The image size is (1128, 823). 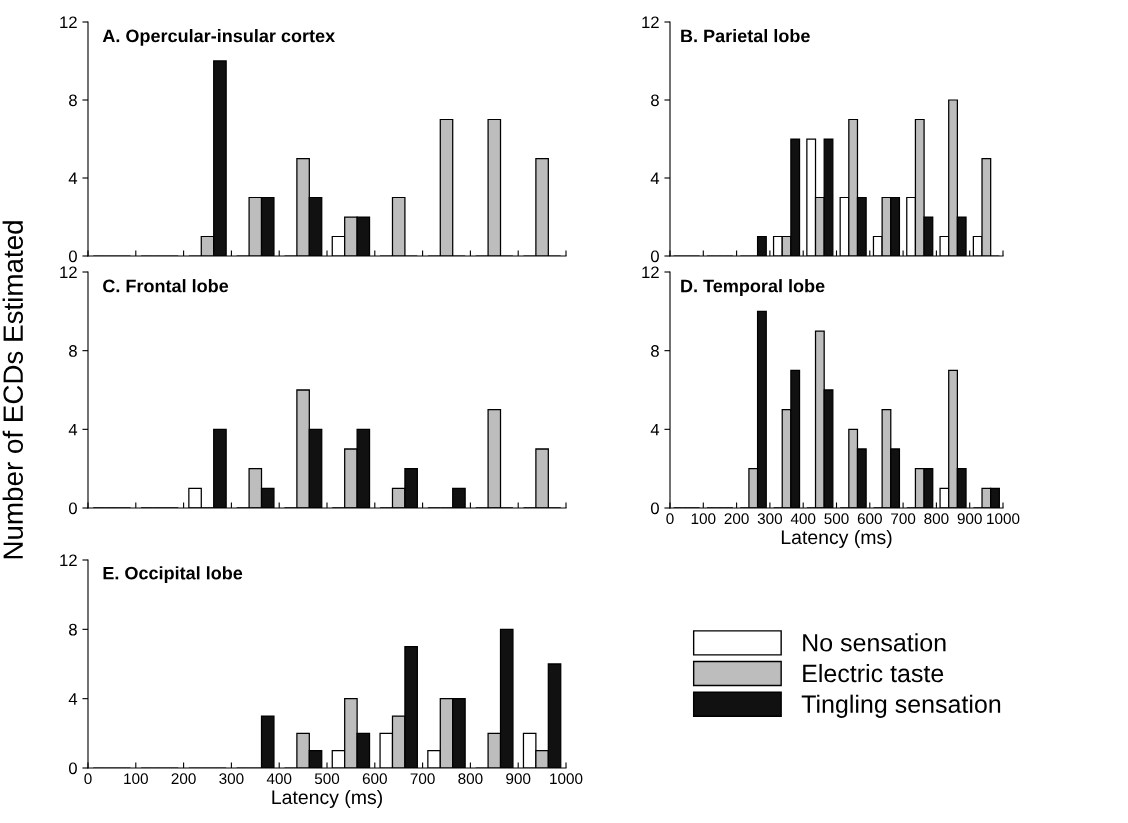 I want to click on chart-title: C. Frontal lobe, so click(x=166, y=286).